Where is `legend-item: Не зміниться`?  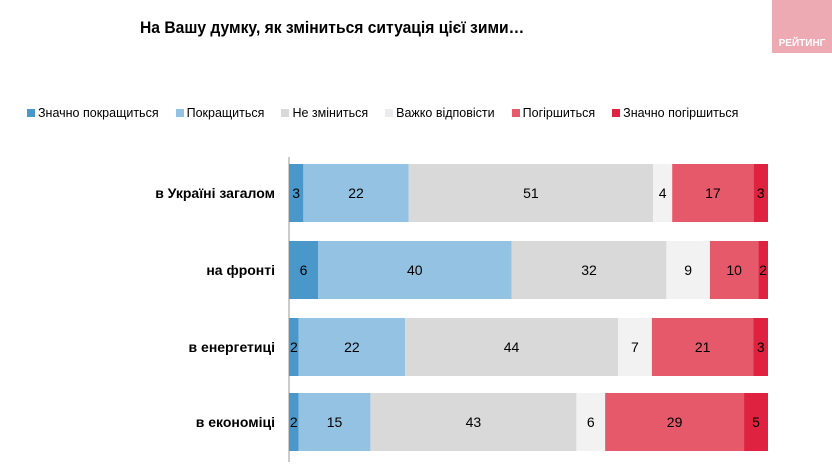 legend-item: Не зміниться is located at coordinates (324, 113).